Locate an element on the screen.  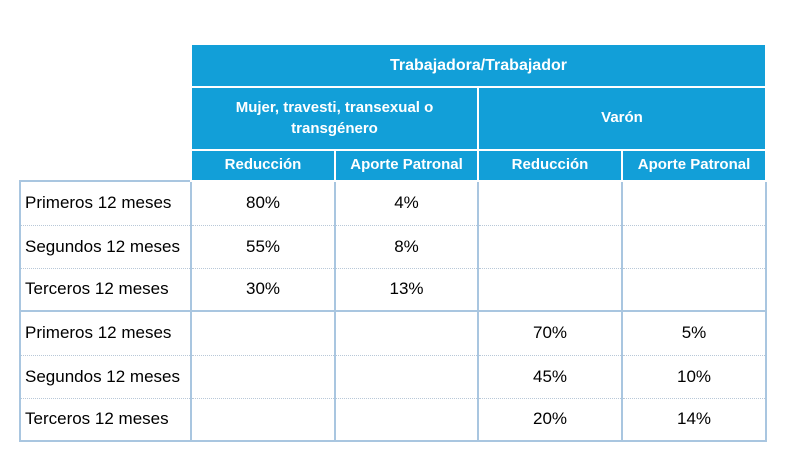
table-row: Terceros 12 meses 20% 14% is located at coordinates (393, 420).